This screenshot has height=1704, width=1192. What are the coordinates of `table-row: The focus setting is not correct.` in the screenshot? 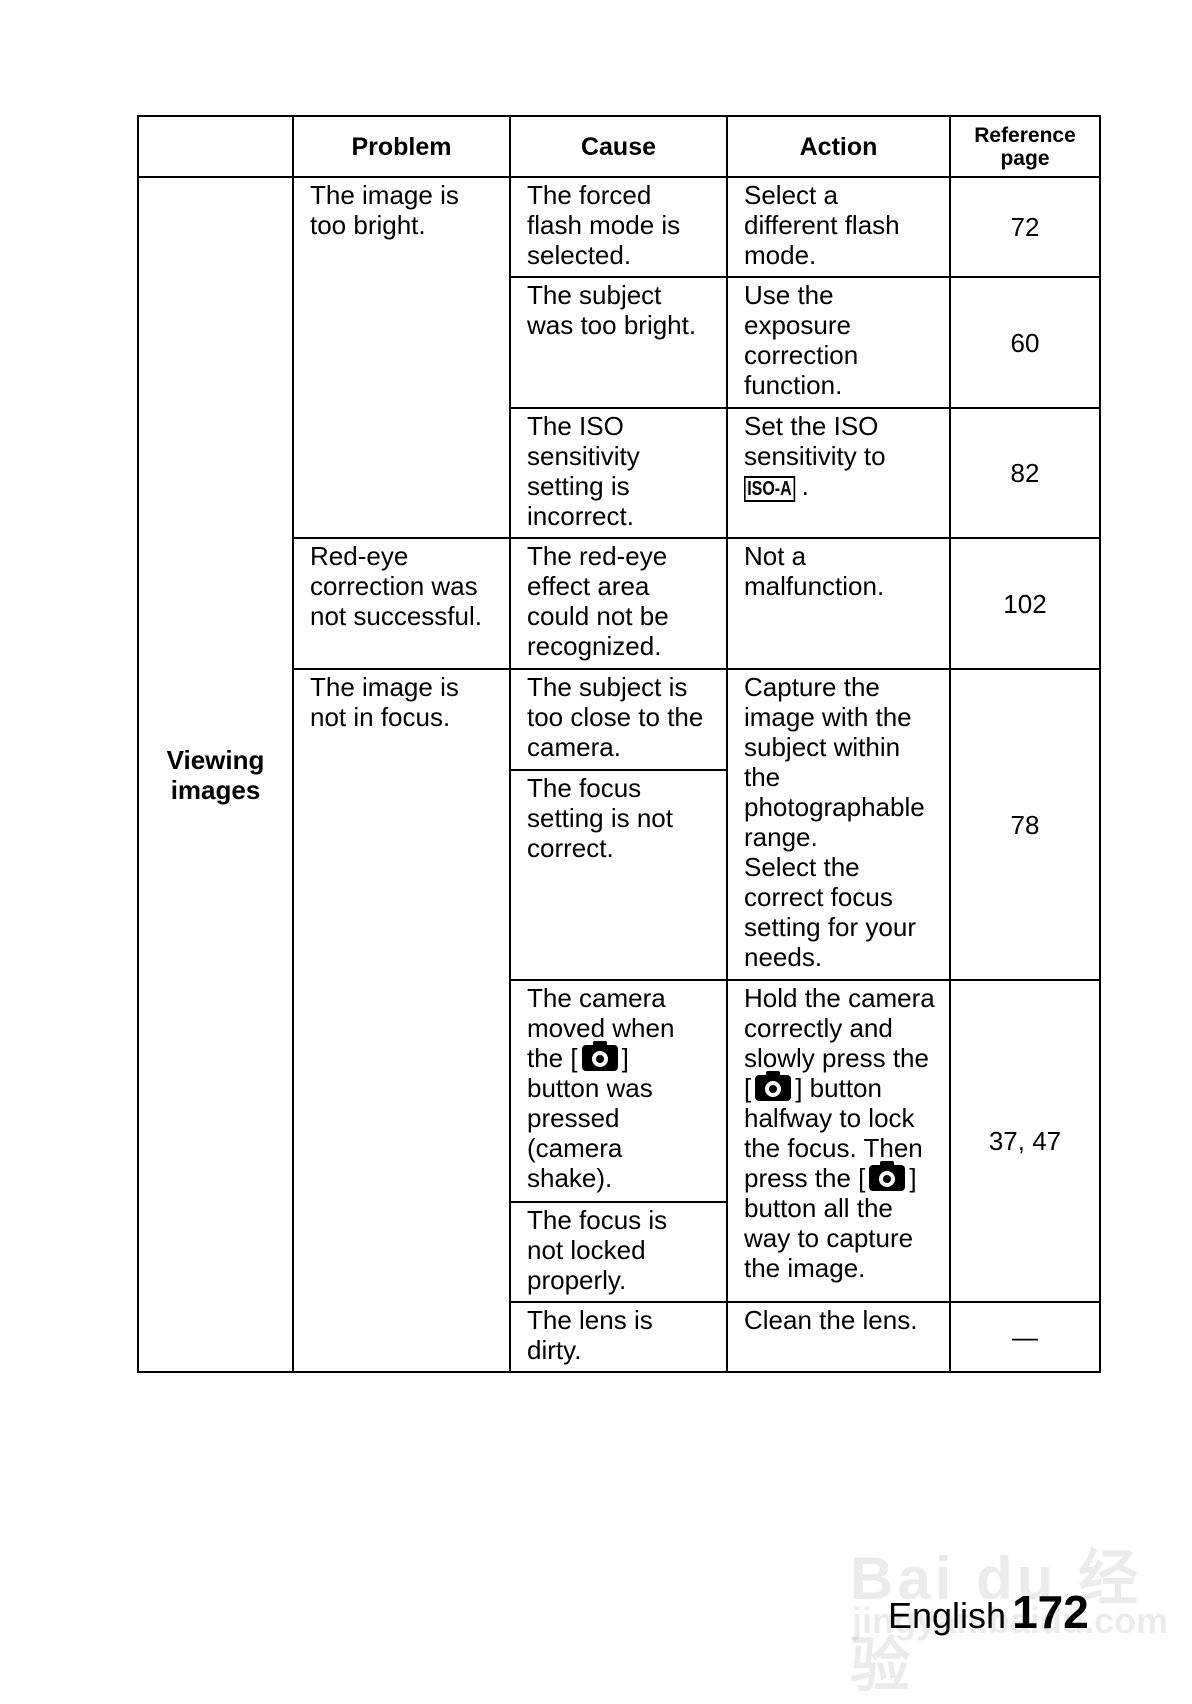 It's located at (619, 875).